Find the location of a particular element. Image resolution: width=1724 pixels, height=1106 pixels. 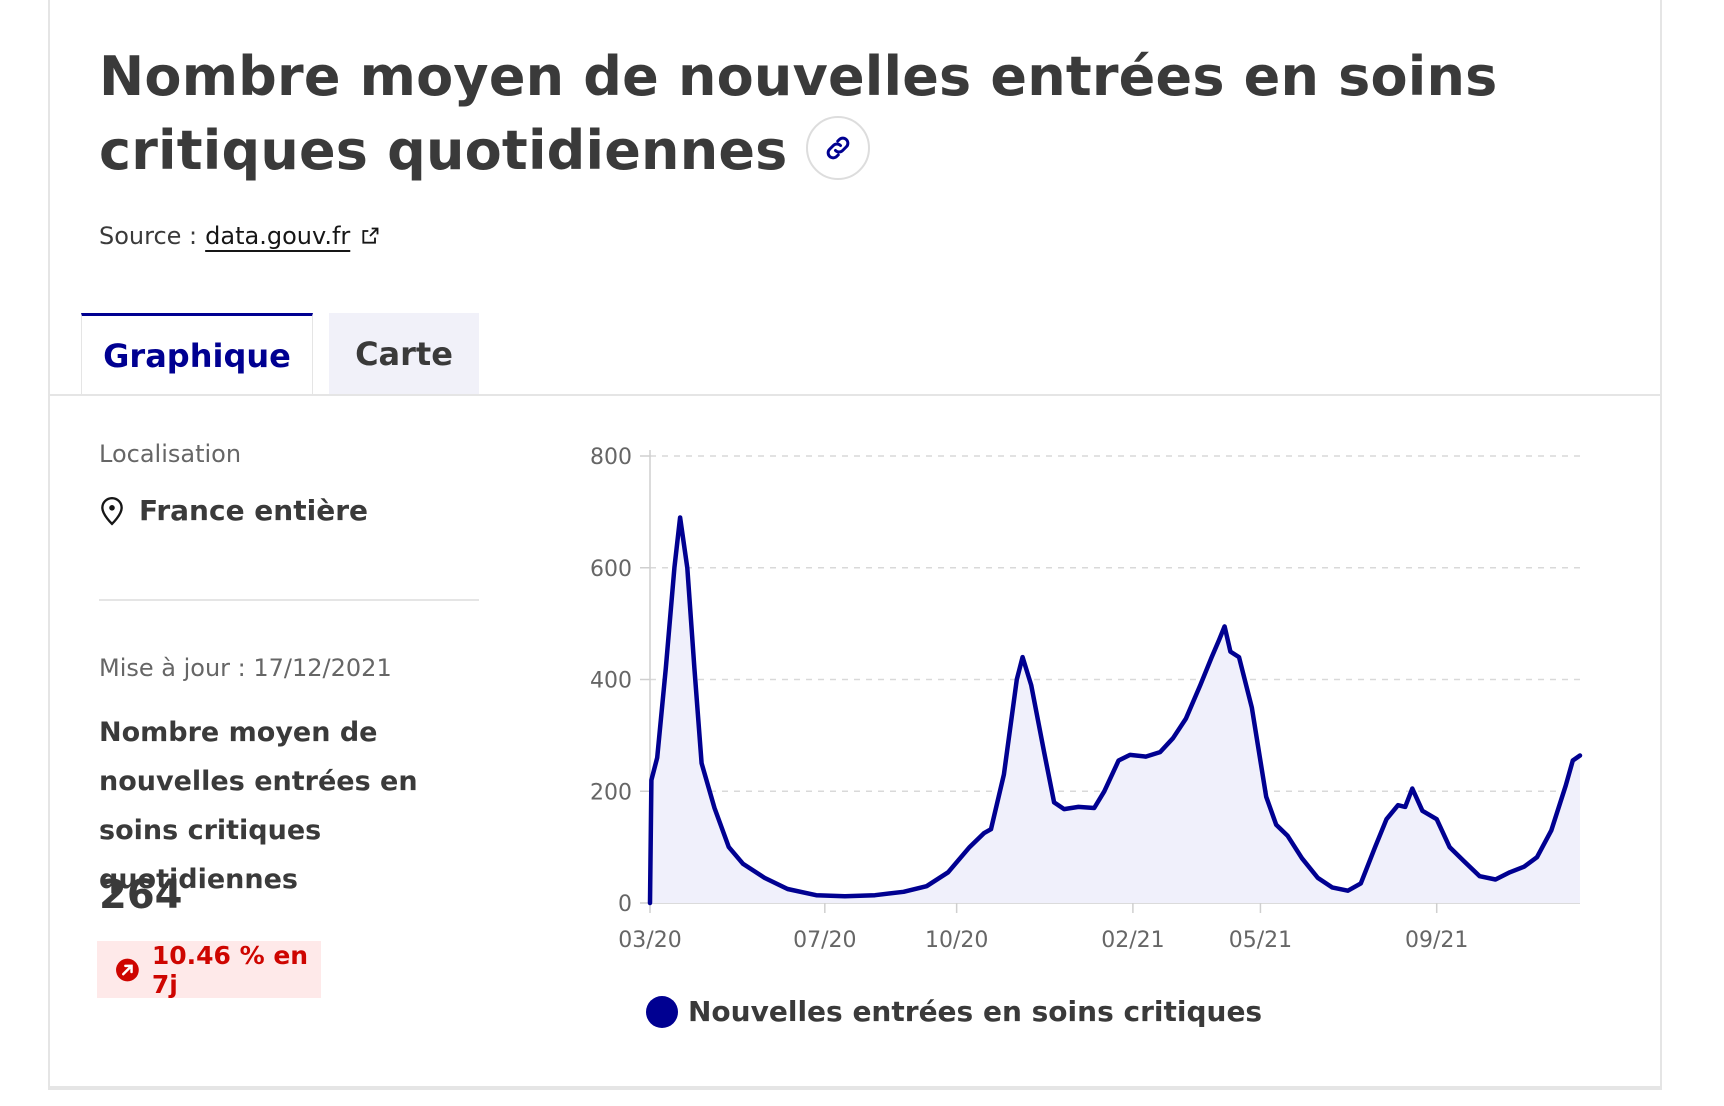

tab-carte: Carte is located at coordinates (404, 354).